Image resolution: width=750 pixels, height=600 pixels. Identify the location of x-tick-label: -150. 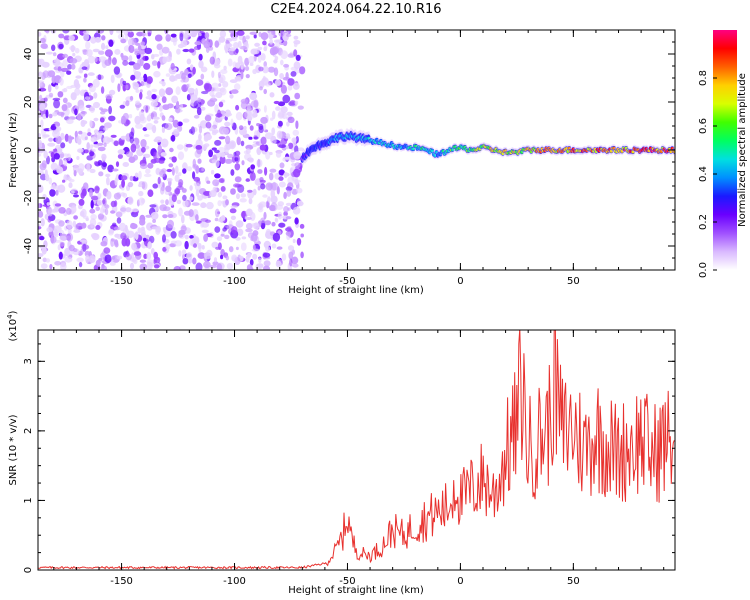
(121, 281).